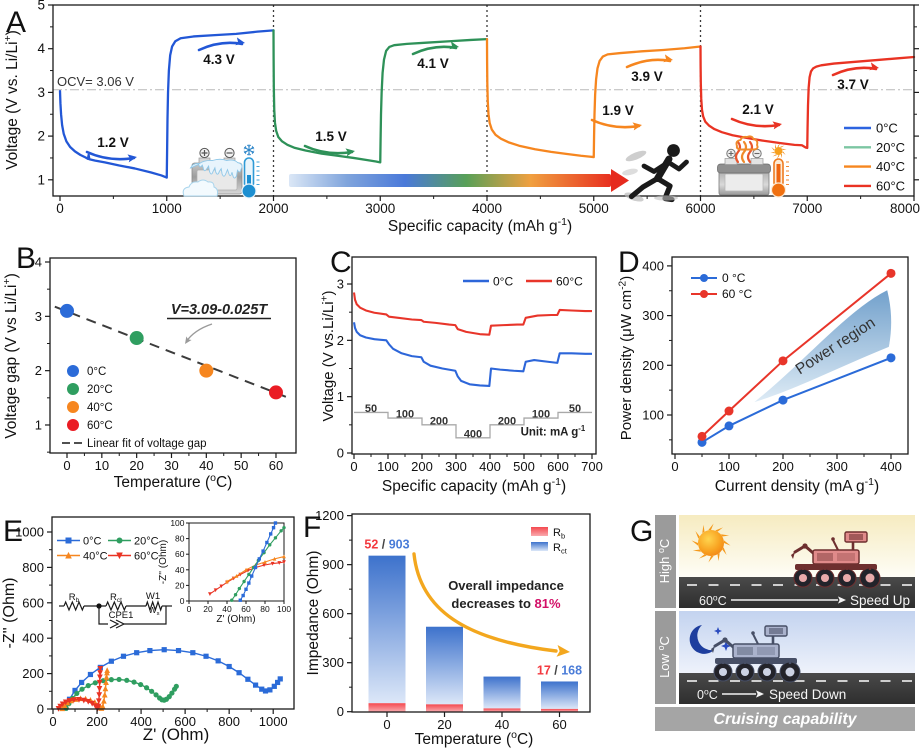  I want to click on y-axis-title: Voltage gap (V vs Li/Li+​), so click(10, 356).